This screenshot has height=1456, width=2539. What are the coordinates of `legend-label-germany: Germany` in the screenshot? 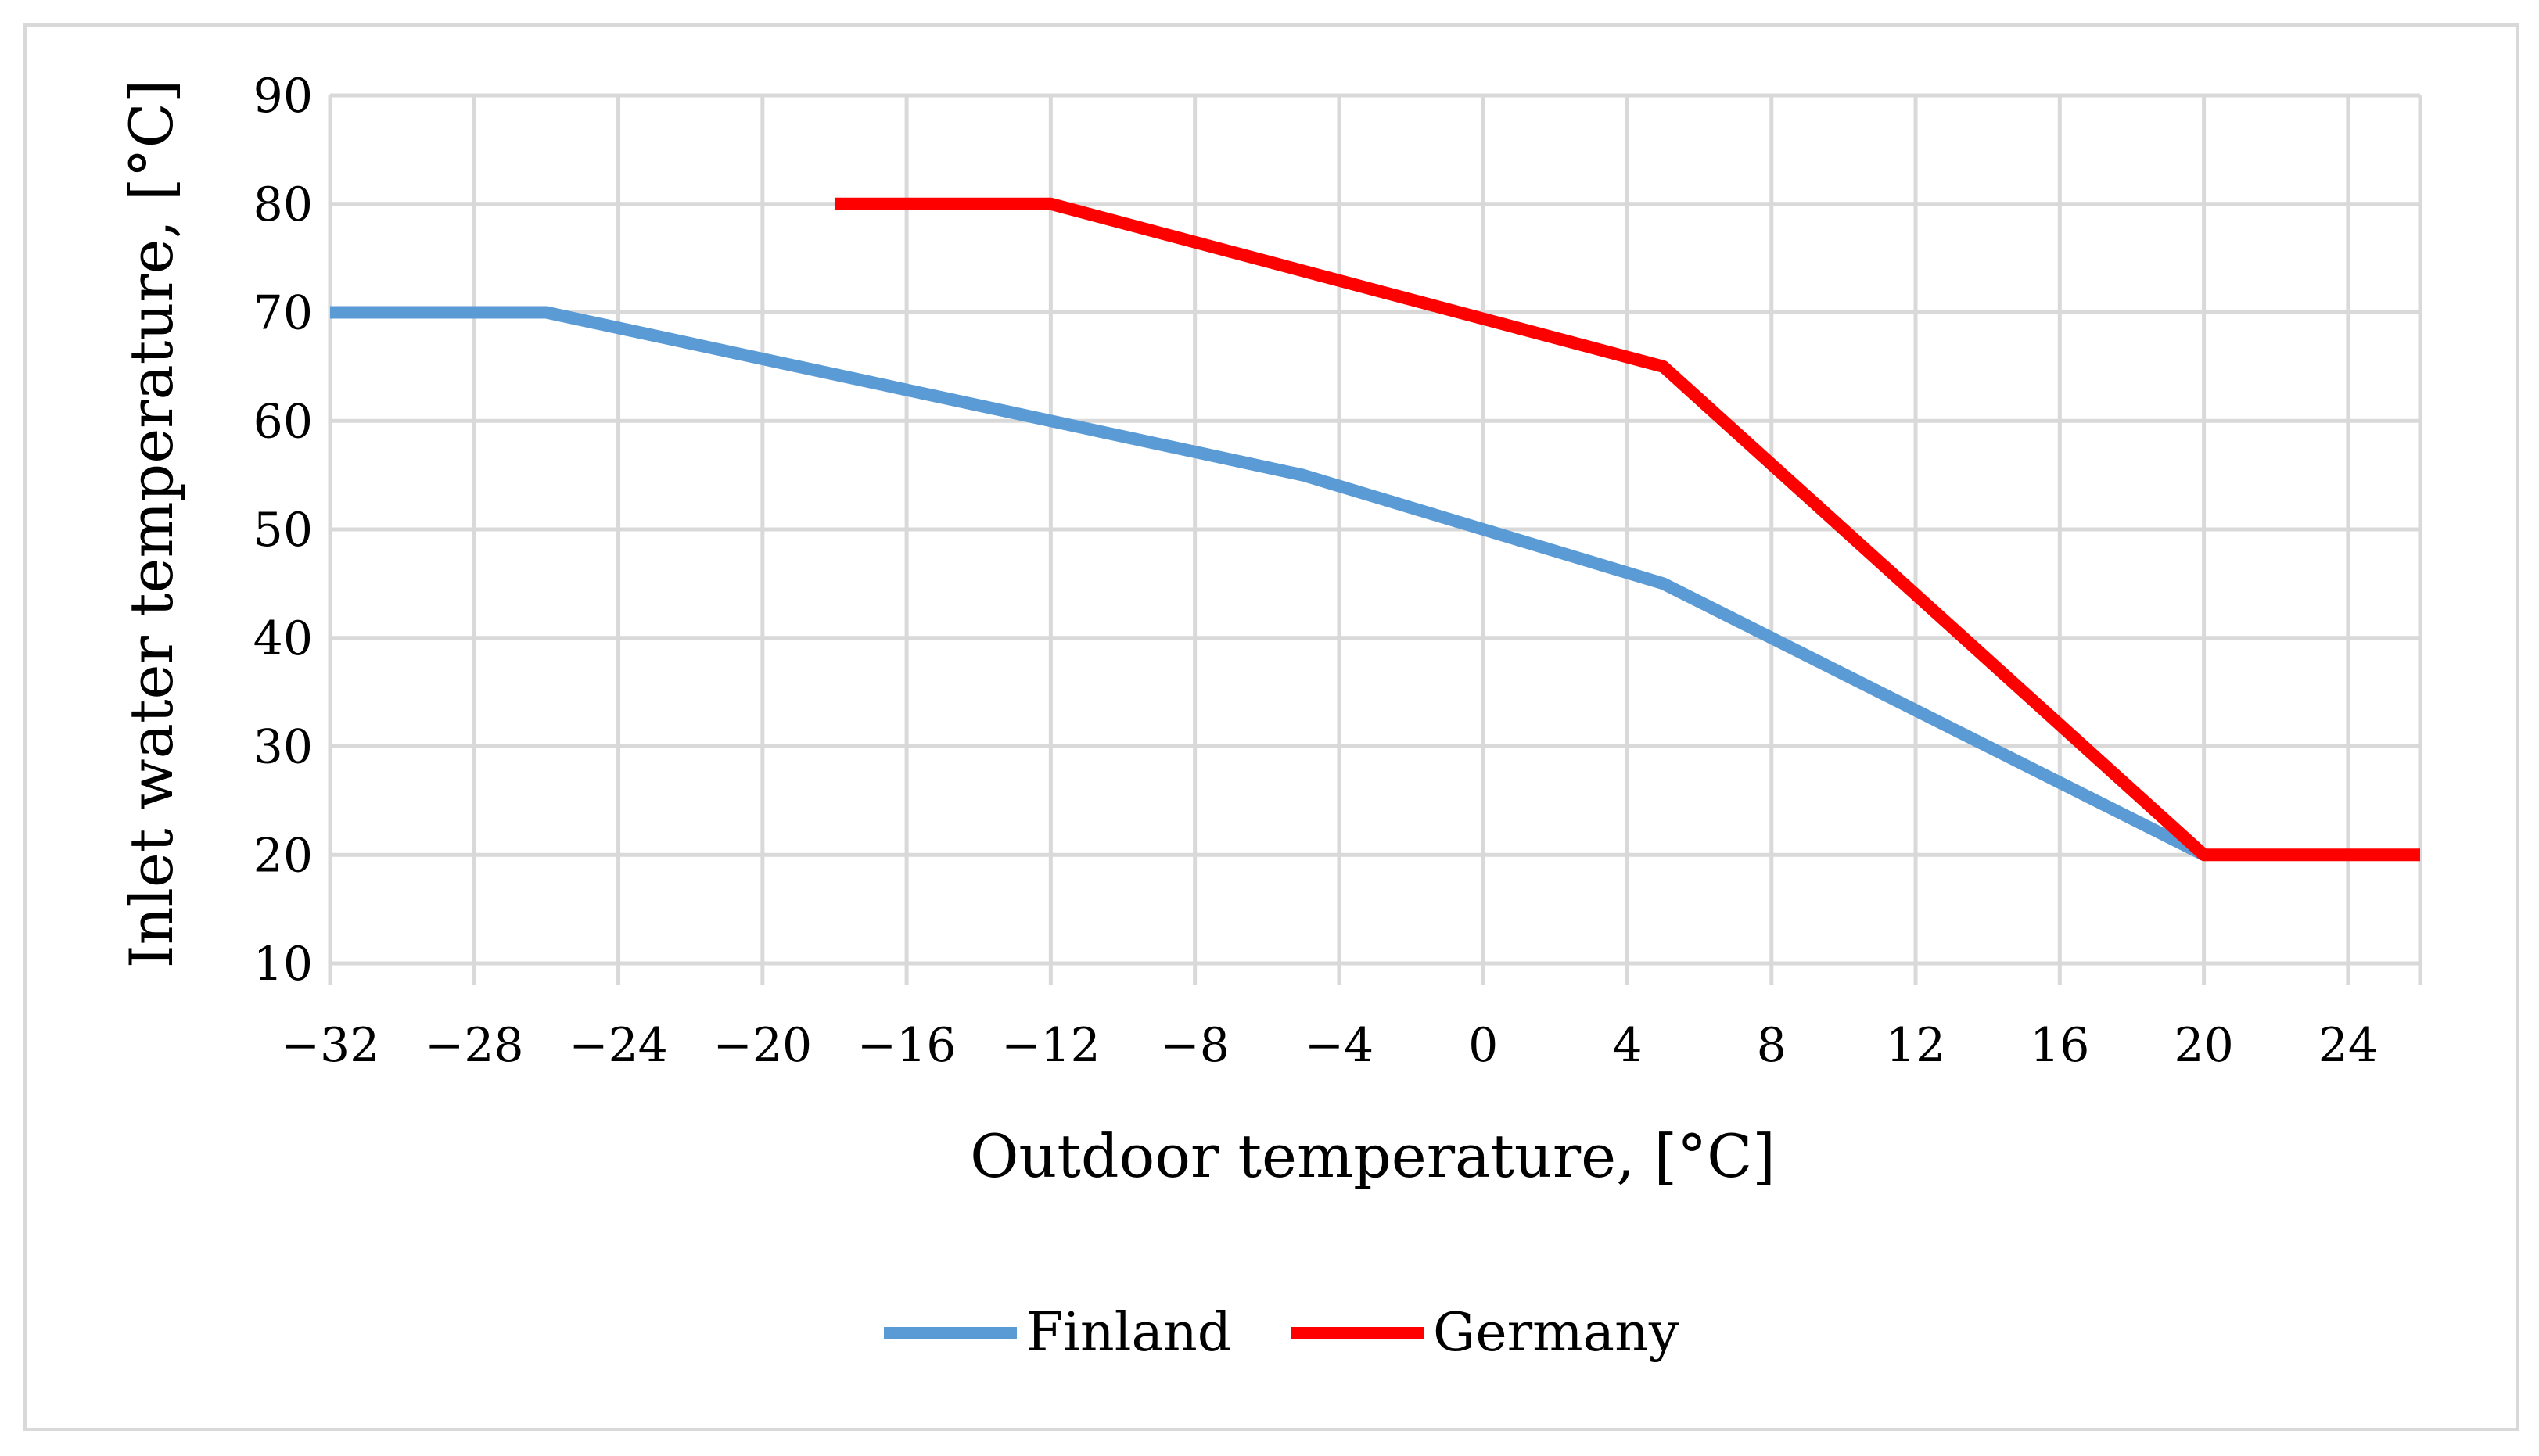 It's located at (1556, 1333).